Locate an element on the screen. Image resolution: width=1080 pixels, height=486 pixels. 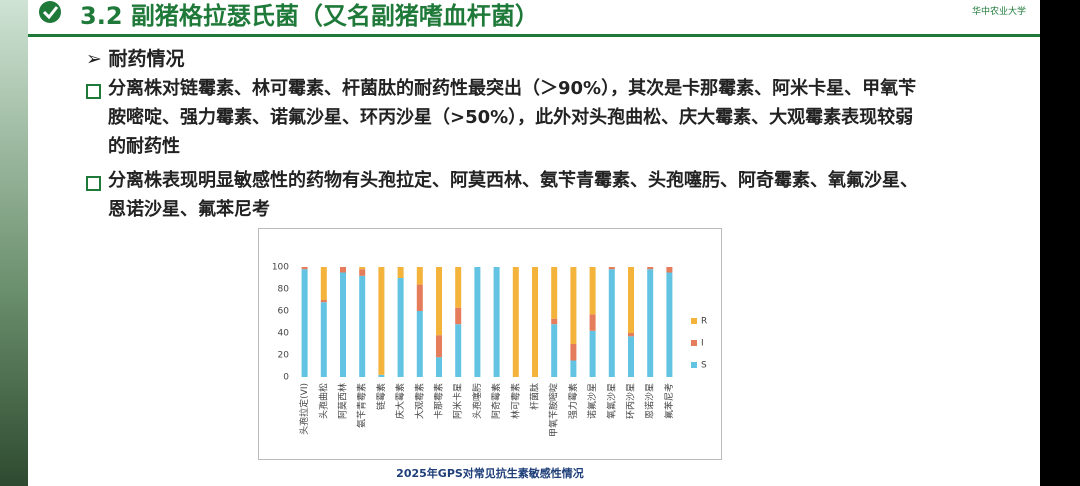
legend-label: R is located at coordinates (704, 322).